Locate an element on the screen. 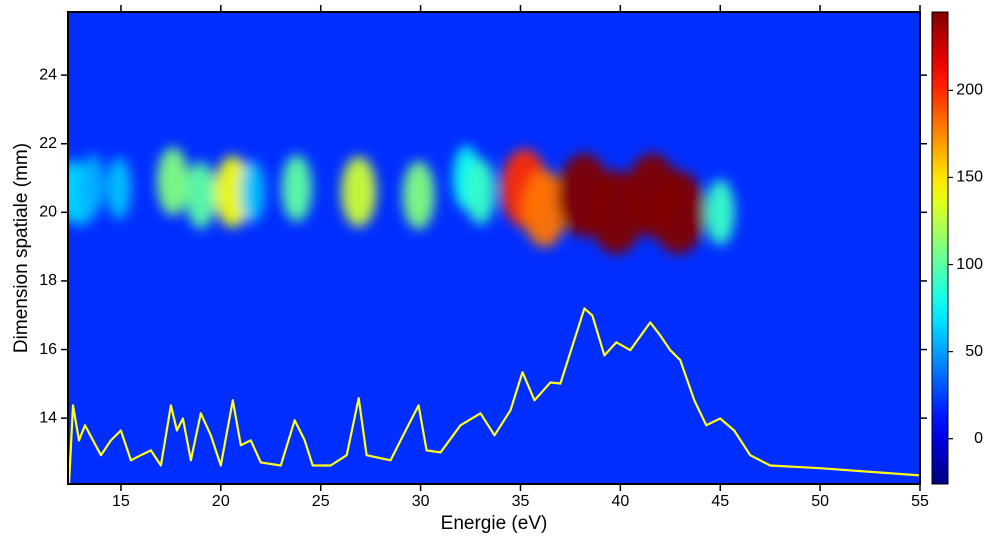 The image size is (988, 541). y-tick-label: 20 is located at coordinates (48, 212).